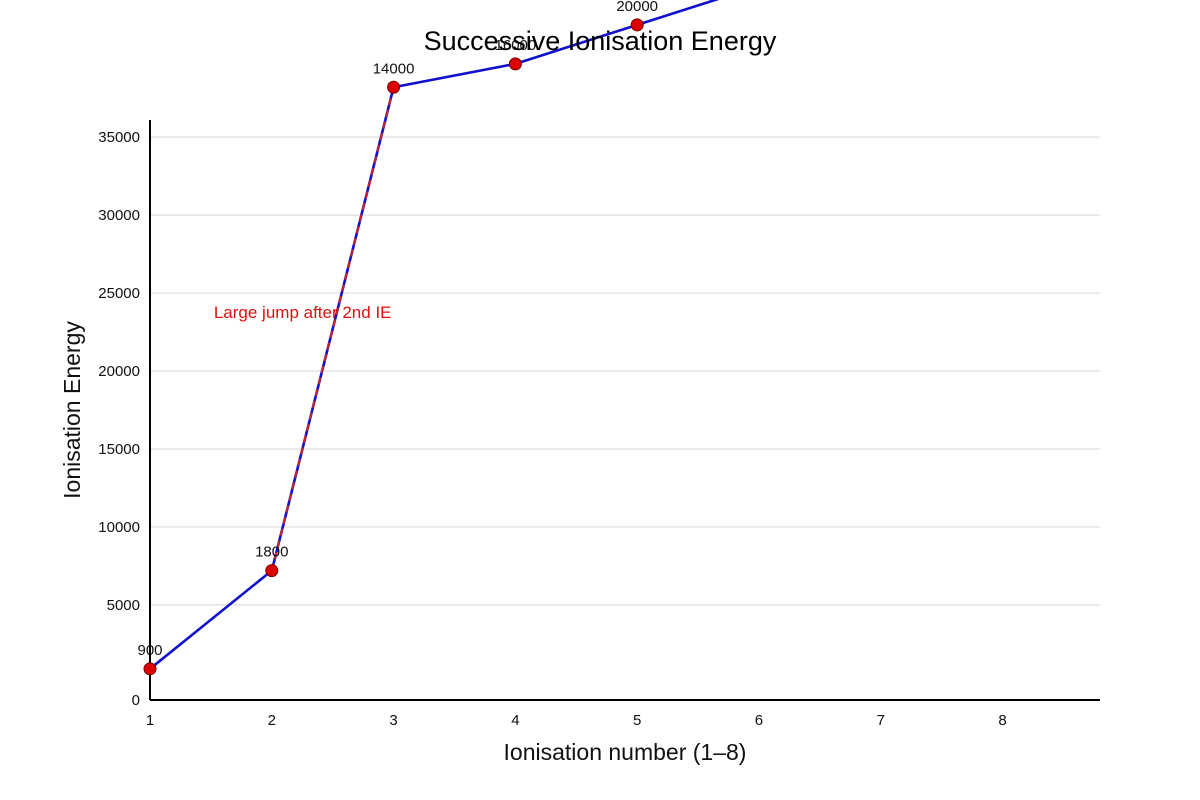 This screenshot has height=800, width=1200. What do you see at coordinates (123, 605) in the screenshot?
I see `y-tick-label: 5000` at bounding box center [123, 605].